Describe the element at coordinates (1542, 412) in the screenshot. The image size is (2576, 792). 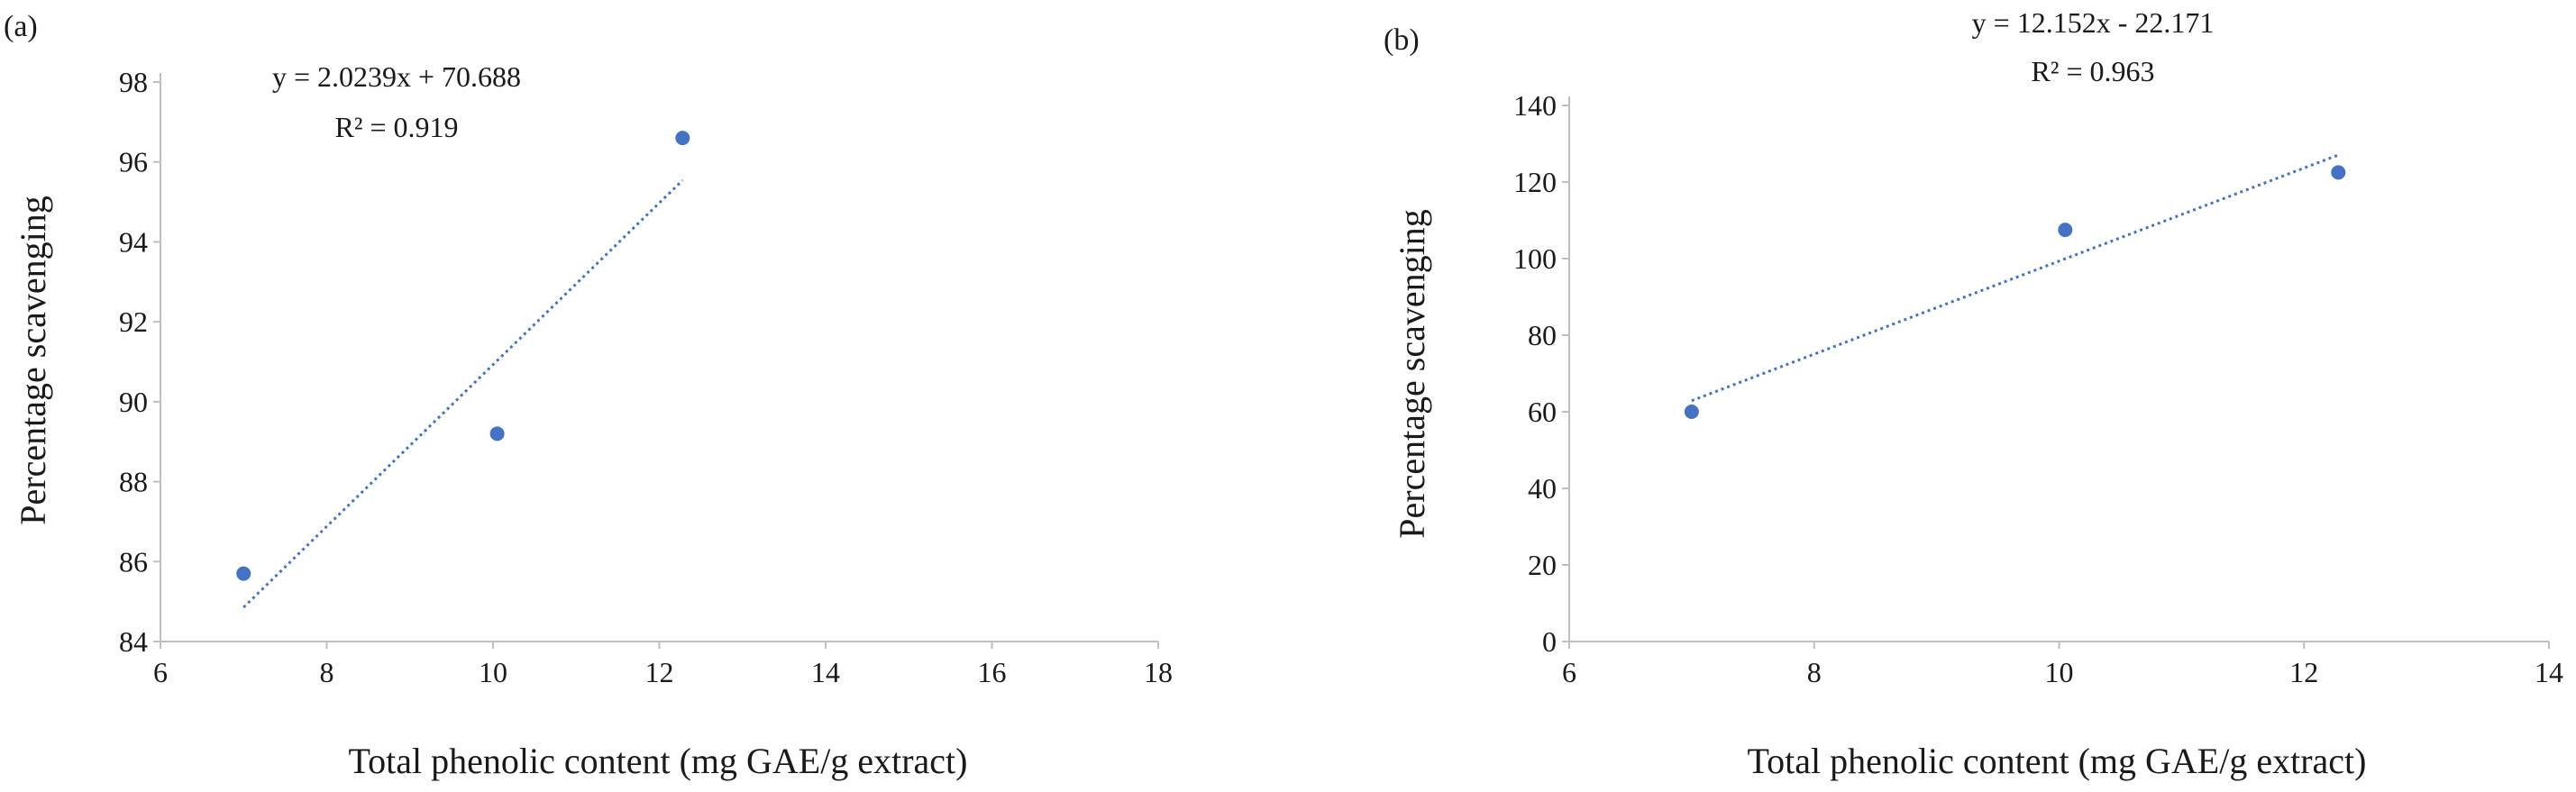
I see `y-tick-label: 60` at that location.